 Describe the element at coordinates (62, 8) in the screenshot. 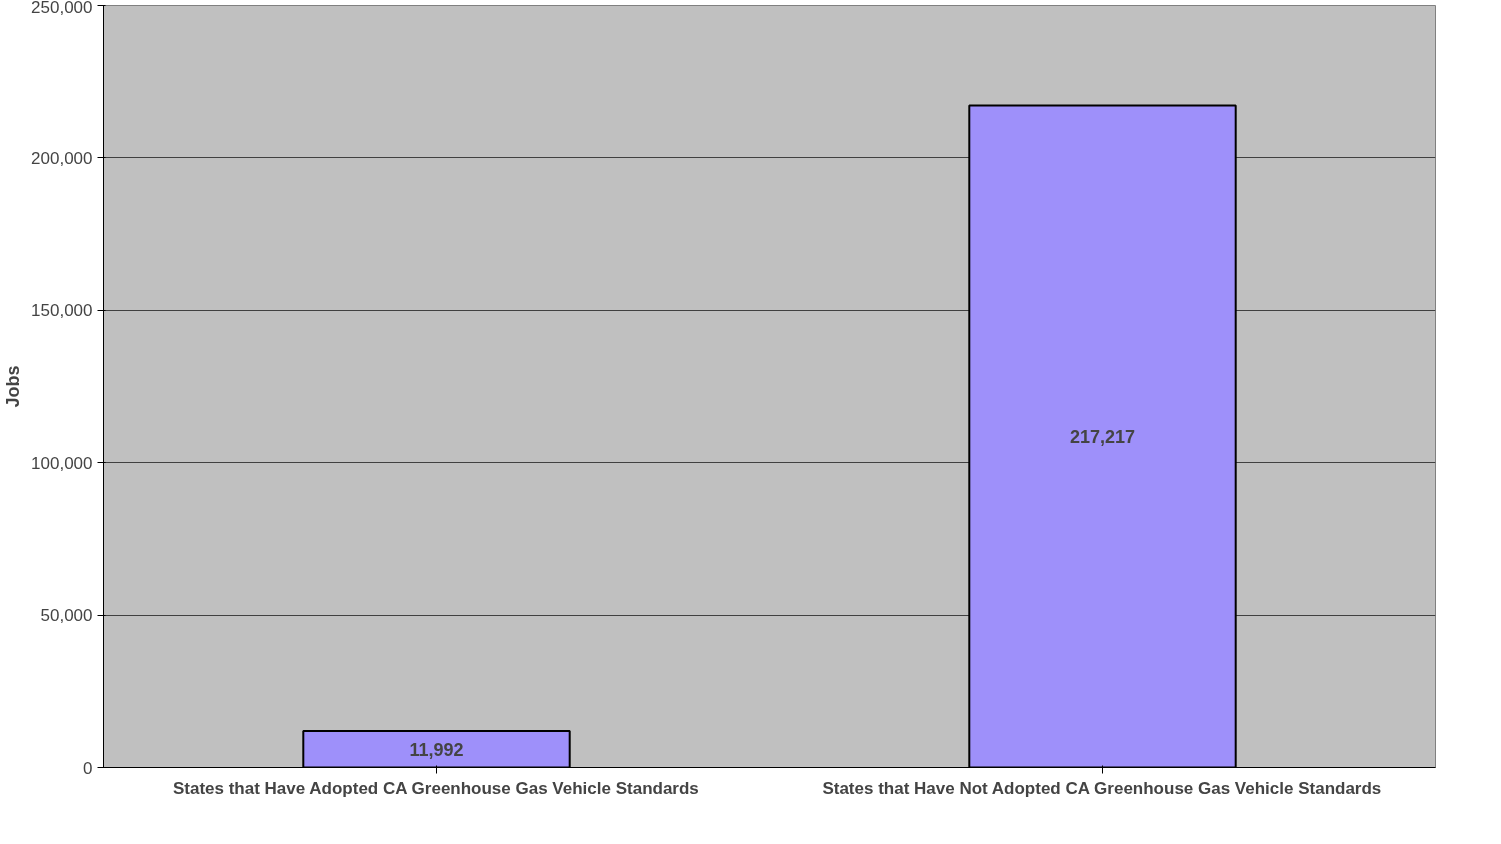

I see `y-tick-label: 250,000` at that location.